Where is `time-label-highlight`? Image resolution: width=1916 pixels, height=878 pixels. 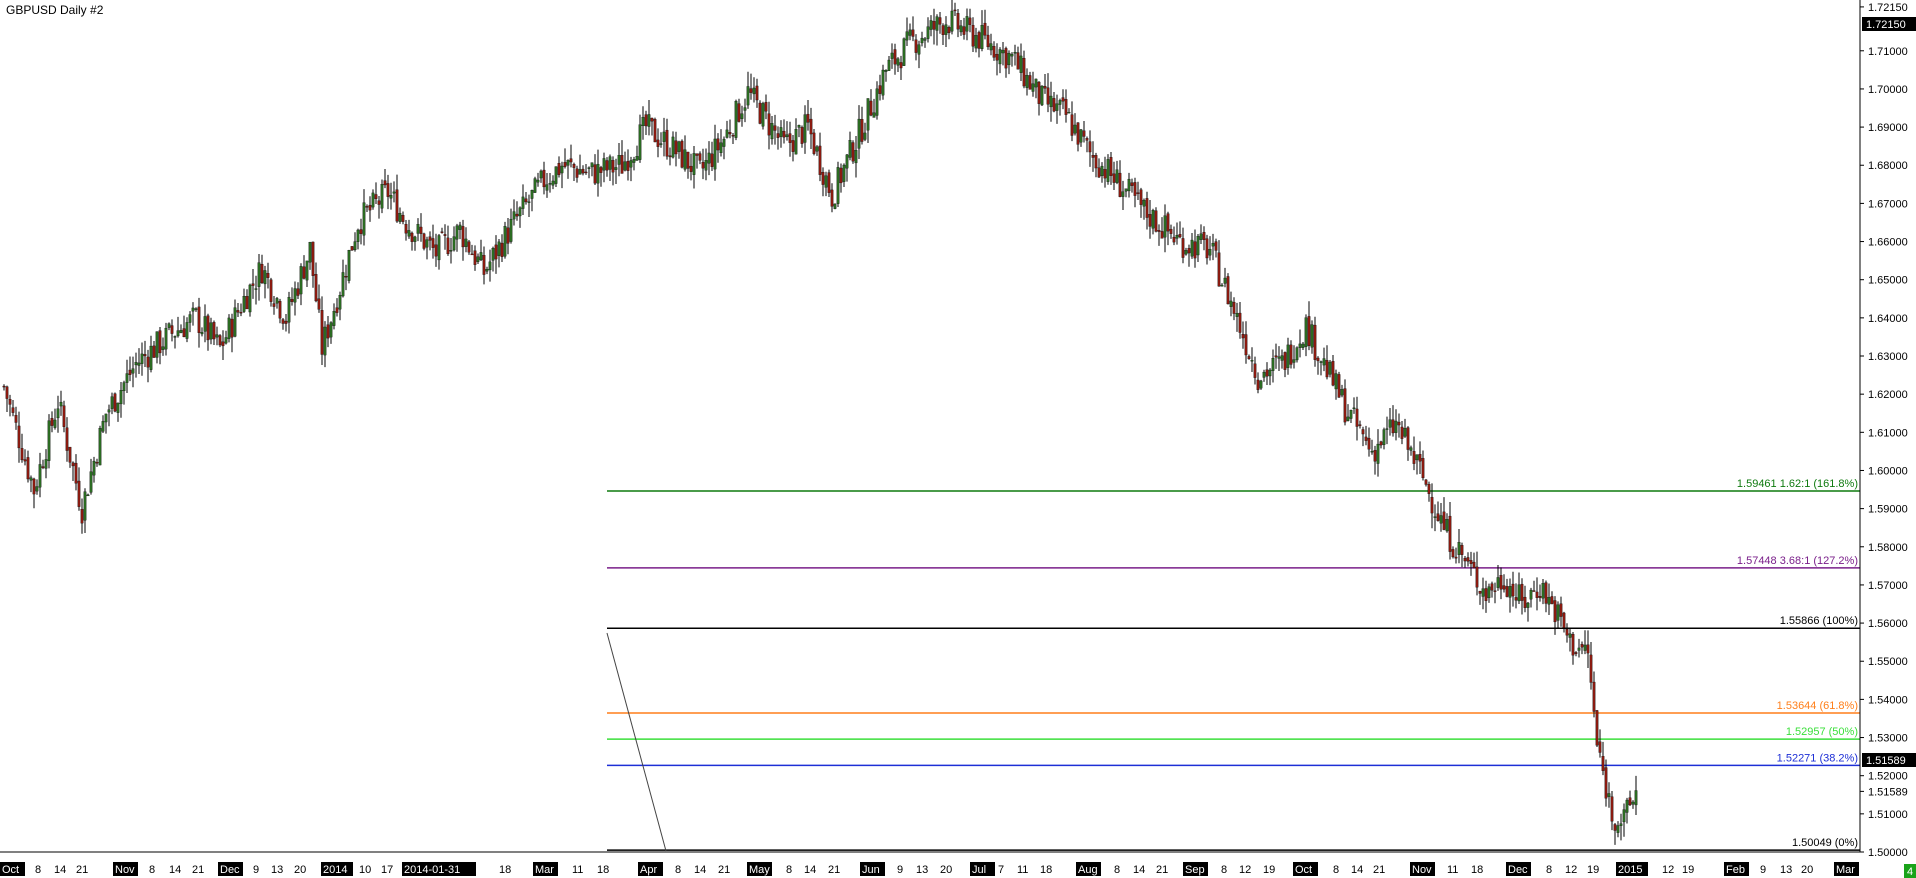
time-label-highlight is located at coordinates (650, 869).